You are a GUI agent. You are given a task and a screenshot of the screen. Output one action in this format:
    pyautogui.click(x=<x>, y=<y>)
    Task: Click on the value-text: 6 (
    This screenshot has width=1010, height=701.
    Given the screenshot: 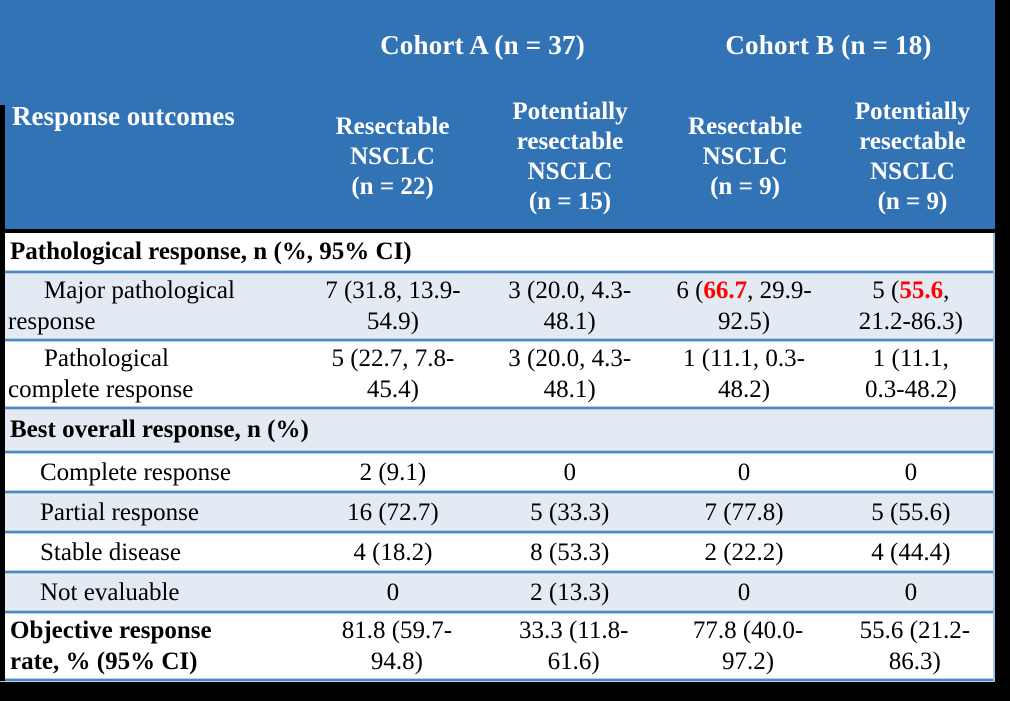 What is the action you would take?
    pyautogui.click(x=690, y=290)
    